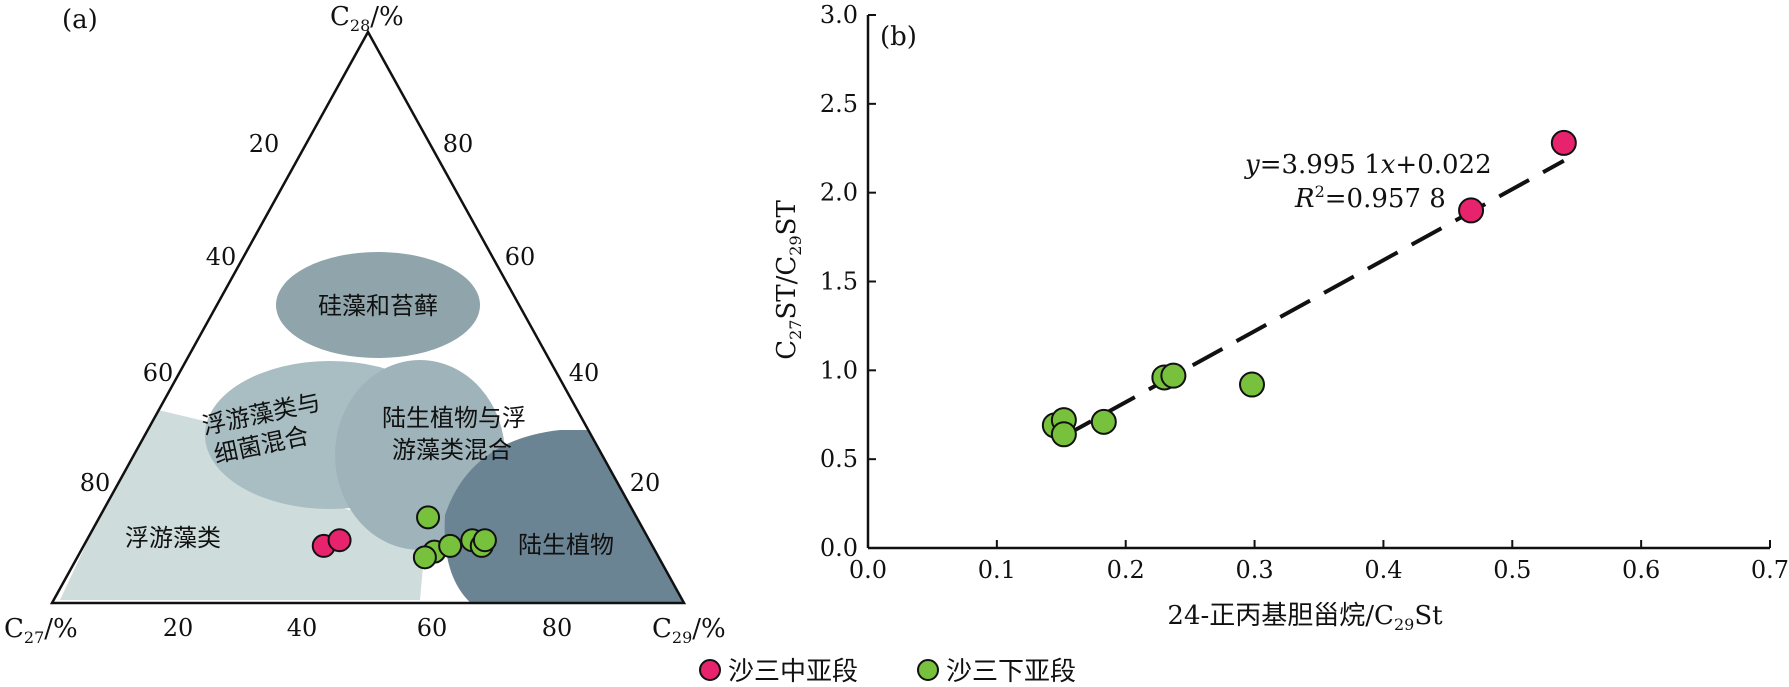 This screenshot has width=1789, height=687. What do you see at coordinates (180, 313) in the screenshot?
I see `left-edge-ticks: 20 40 60 80` at bounding box center [180, 313].